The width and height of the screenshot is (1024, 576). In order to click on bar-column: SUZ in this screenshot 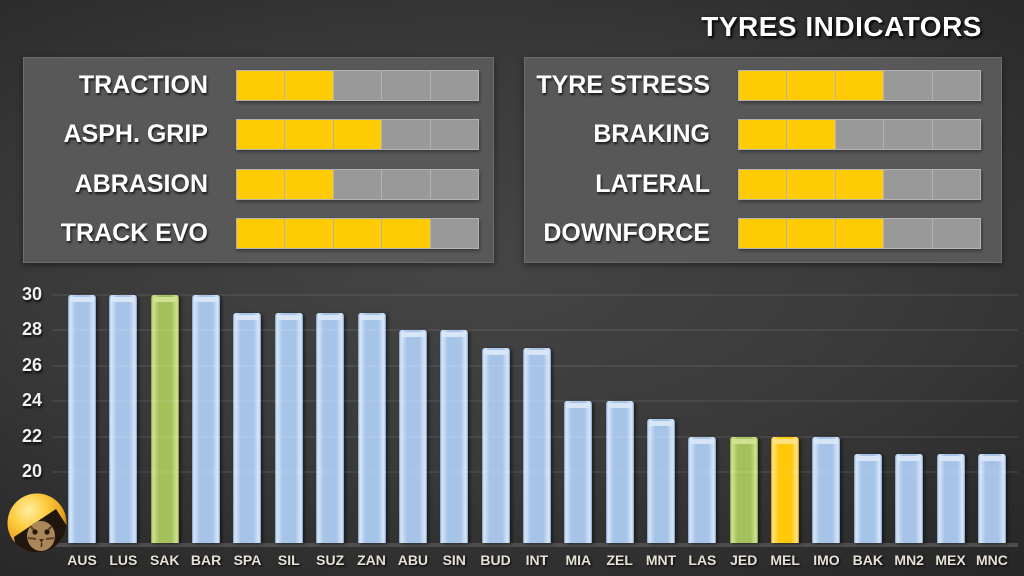, I will do `click(330, 440)`.